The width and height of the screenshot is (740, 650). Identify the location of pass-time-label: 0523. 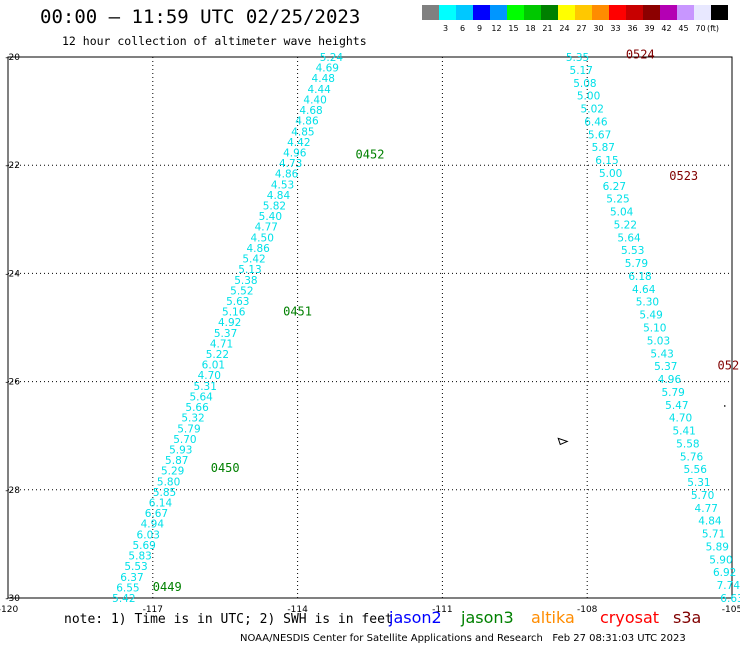
(683, 176).